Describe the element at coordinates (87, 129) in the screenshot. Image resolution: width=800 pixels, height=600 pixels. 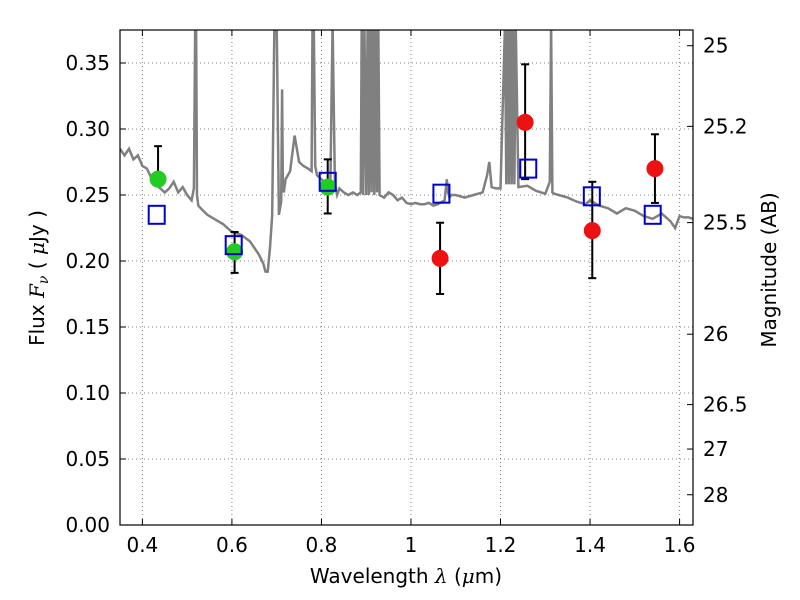
I see `y-tick-label: 0.30` at that location.